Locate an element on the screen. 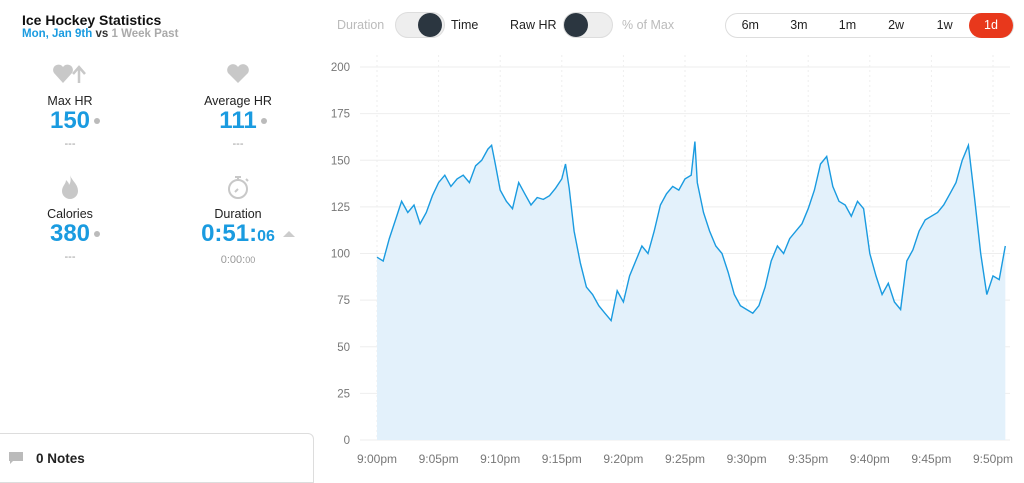  y-tick-label: 25 is located at coordinates (343, 394).